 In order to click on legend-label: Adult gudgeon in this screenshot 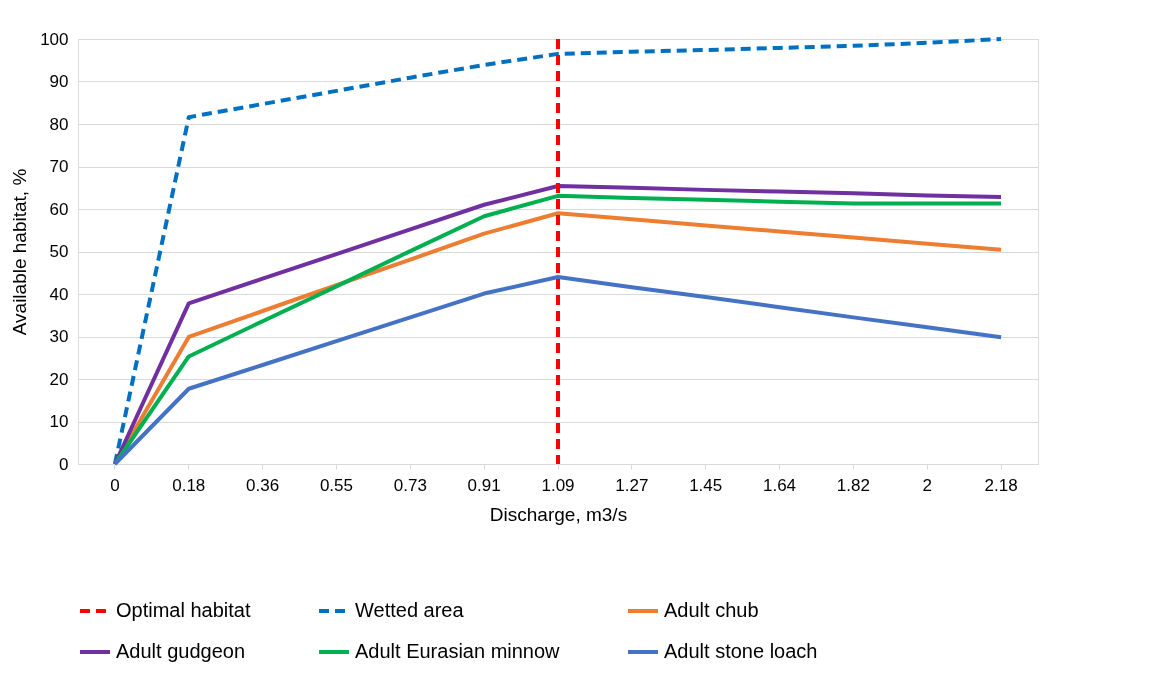, I will do `click(181, 651)`.